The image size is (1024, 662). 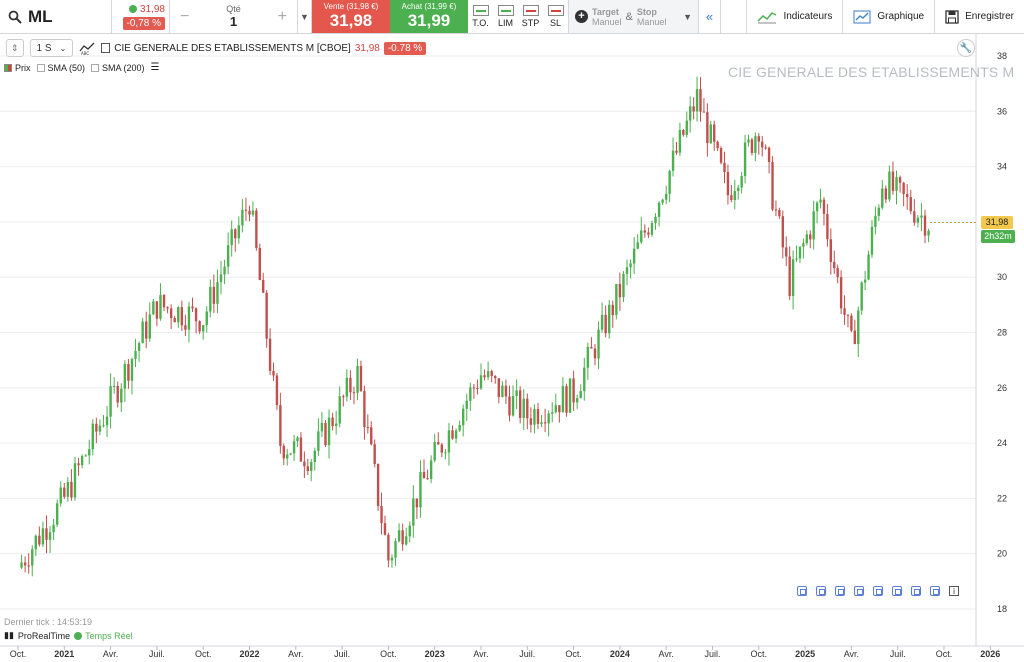 I want to click on chart-type-icon: ABC, so click(x=87, y=48).